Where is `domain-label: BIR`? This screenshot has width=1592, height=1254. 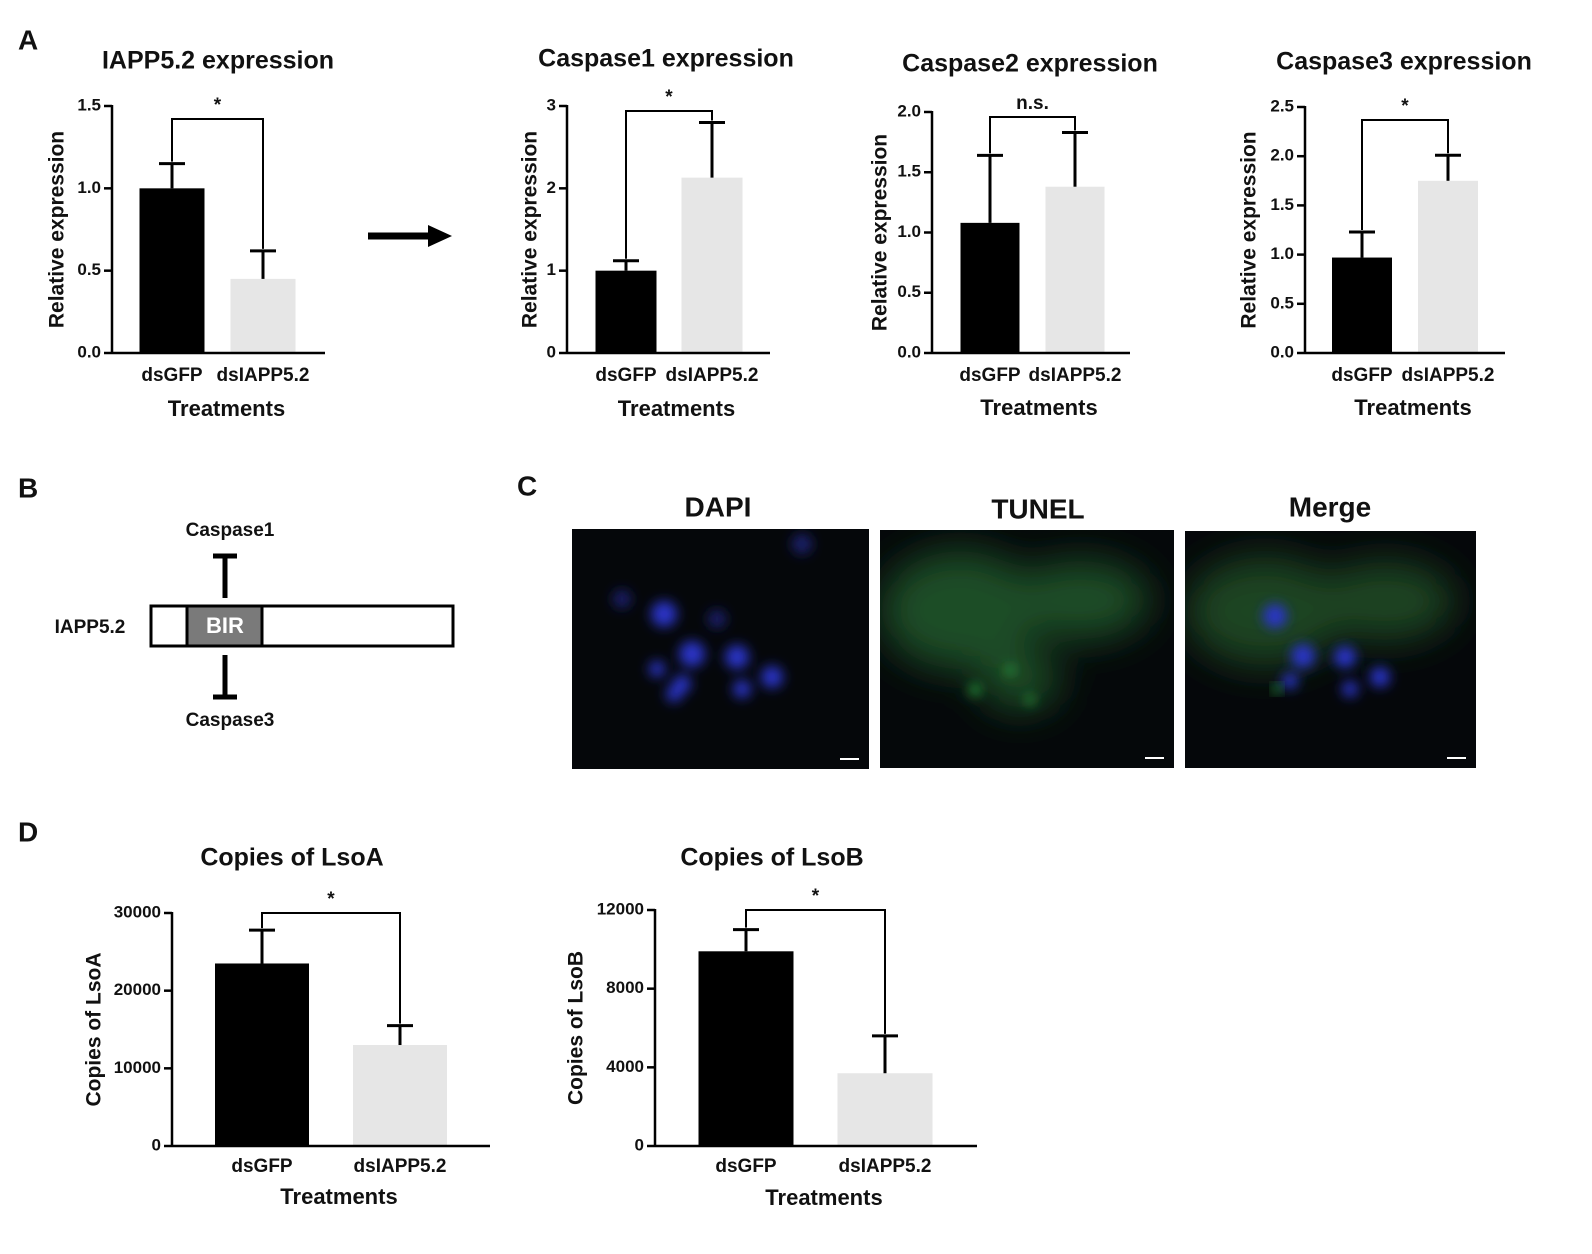
domain-label: BIR is located at coordinates (225, 625).